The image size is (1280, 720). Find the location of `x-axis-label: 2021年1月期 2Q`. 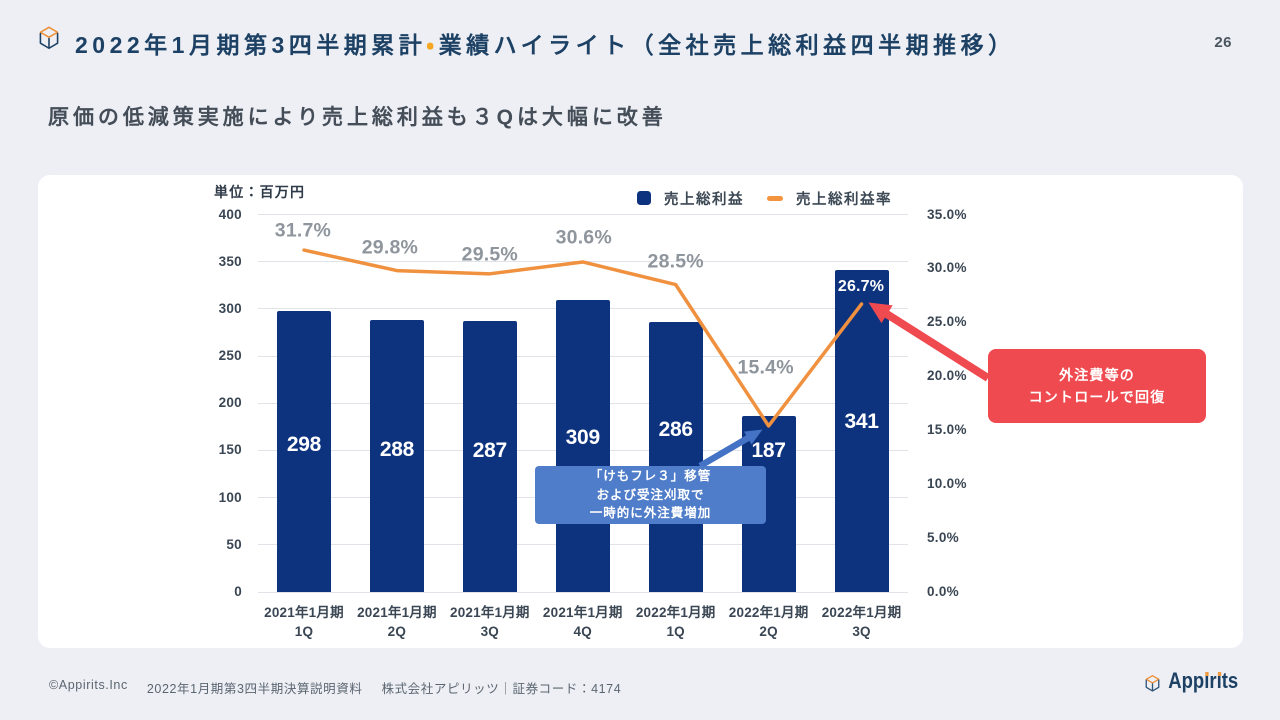

x-axis-label: 2021年1月期 2Q is located at coordinates (397, 622).